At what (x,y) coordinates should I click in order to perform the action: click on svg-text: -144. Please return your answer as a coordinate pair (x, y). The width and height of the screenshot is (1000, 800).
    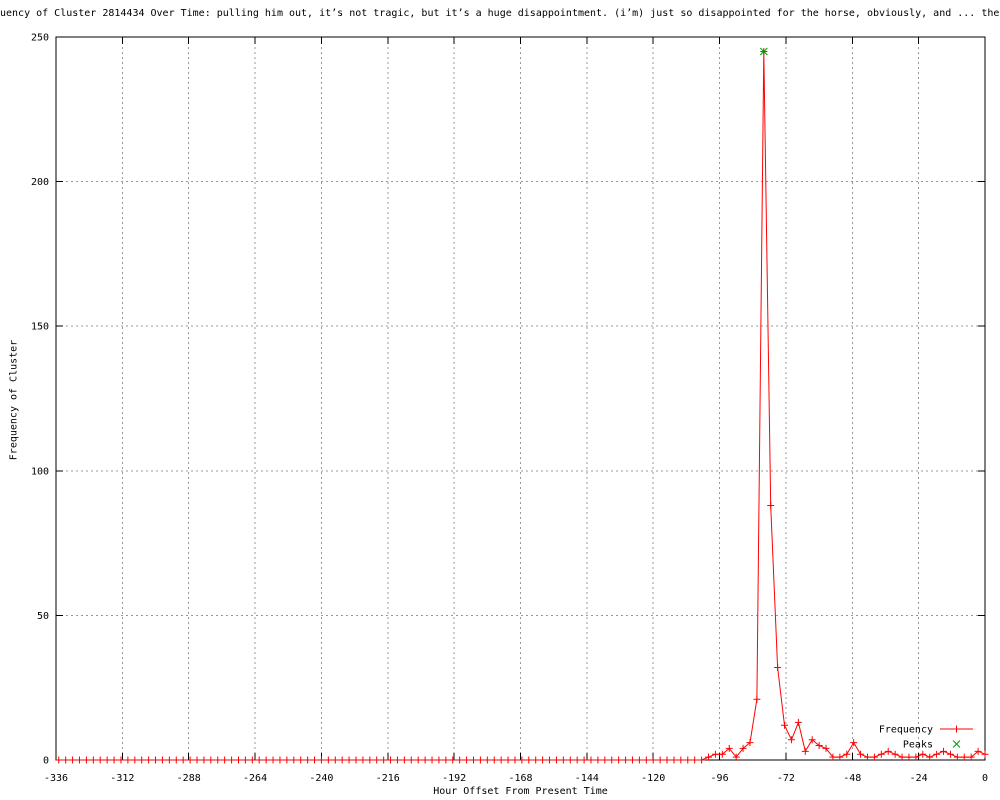
    Looking at the image, I should click on (587, 778).